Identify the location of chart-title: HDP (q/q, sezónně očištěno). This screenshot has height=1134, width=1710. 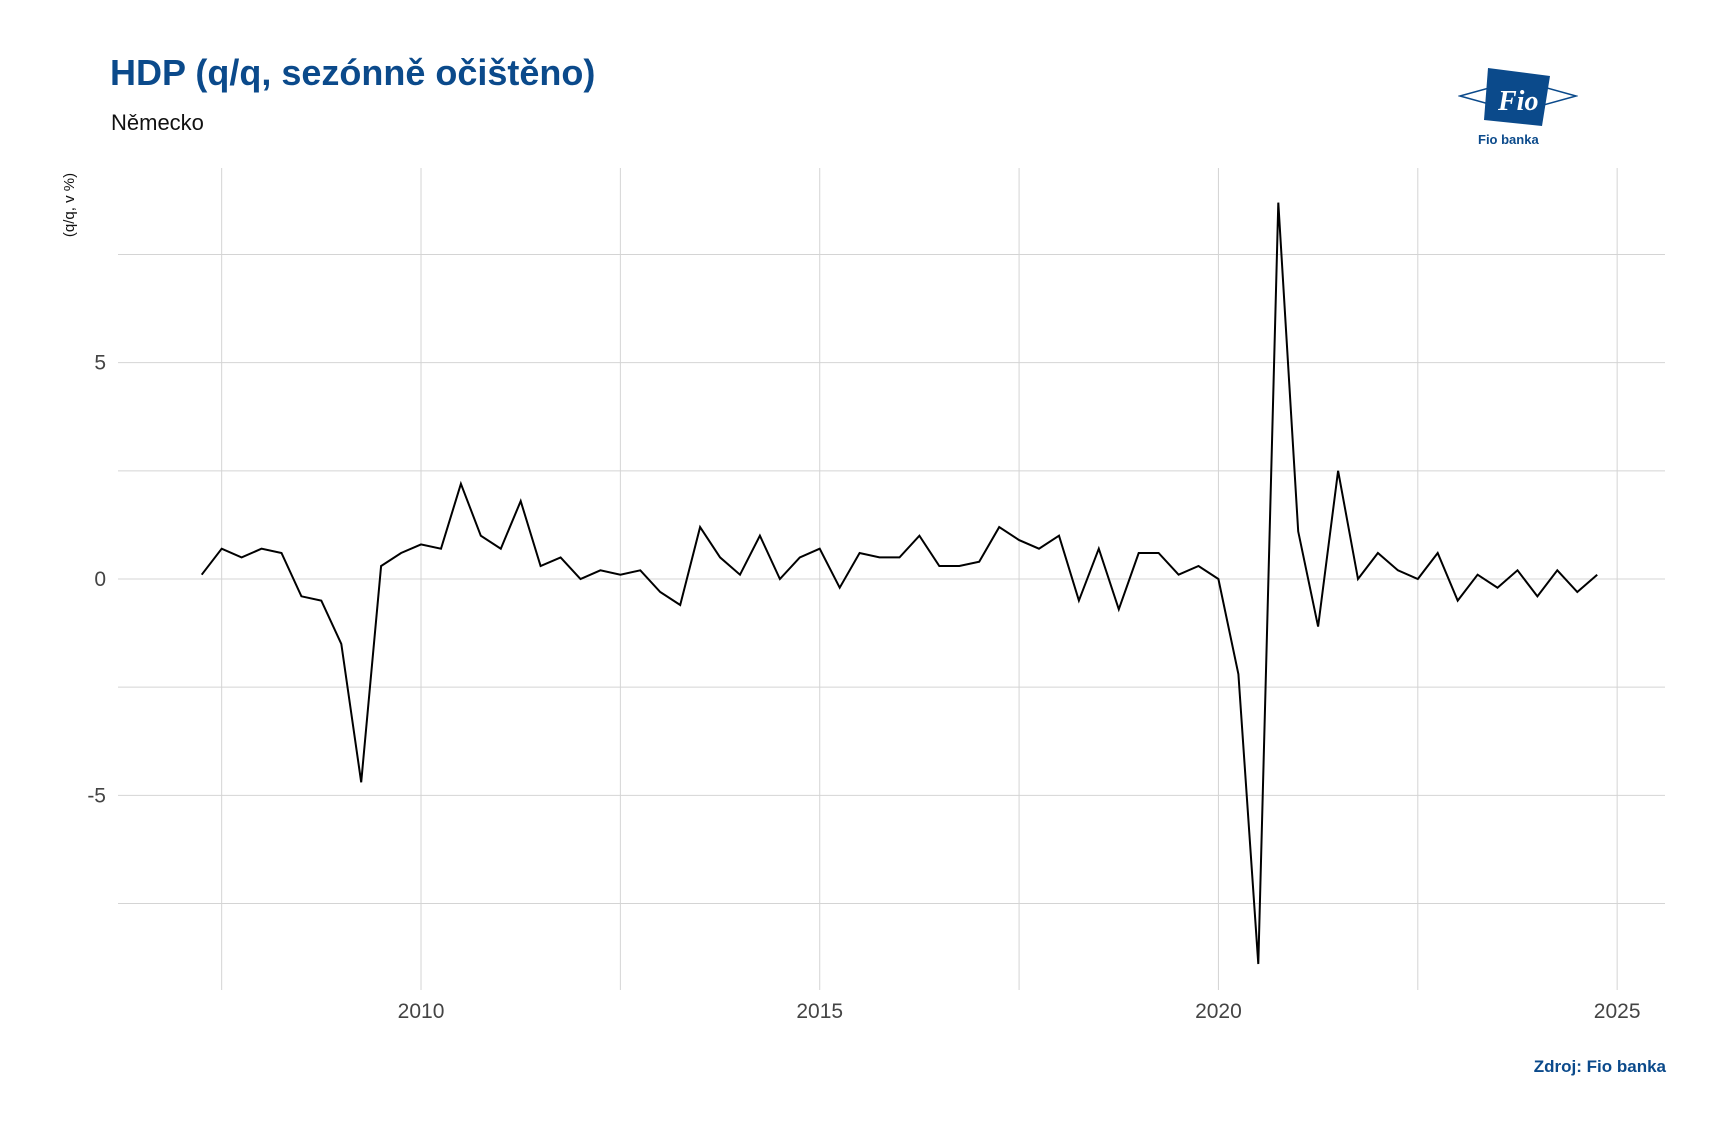
(353, 72).